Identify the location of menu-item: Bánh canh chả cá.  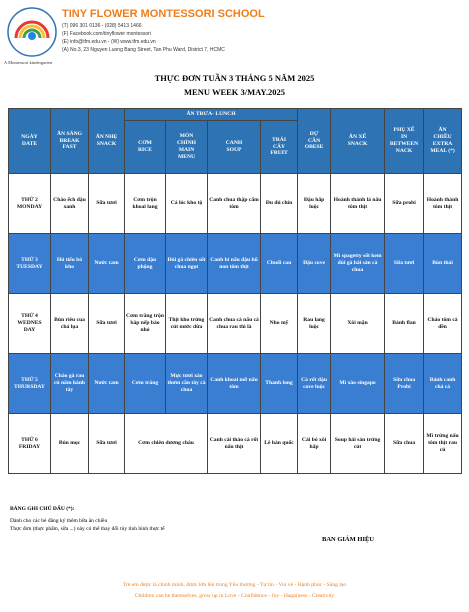
(443, 383).